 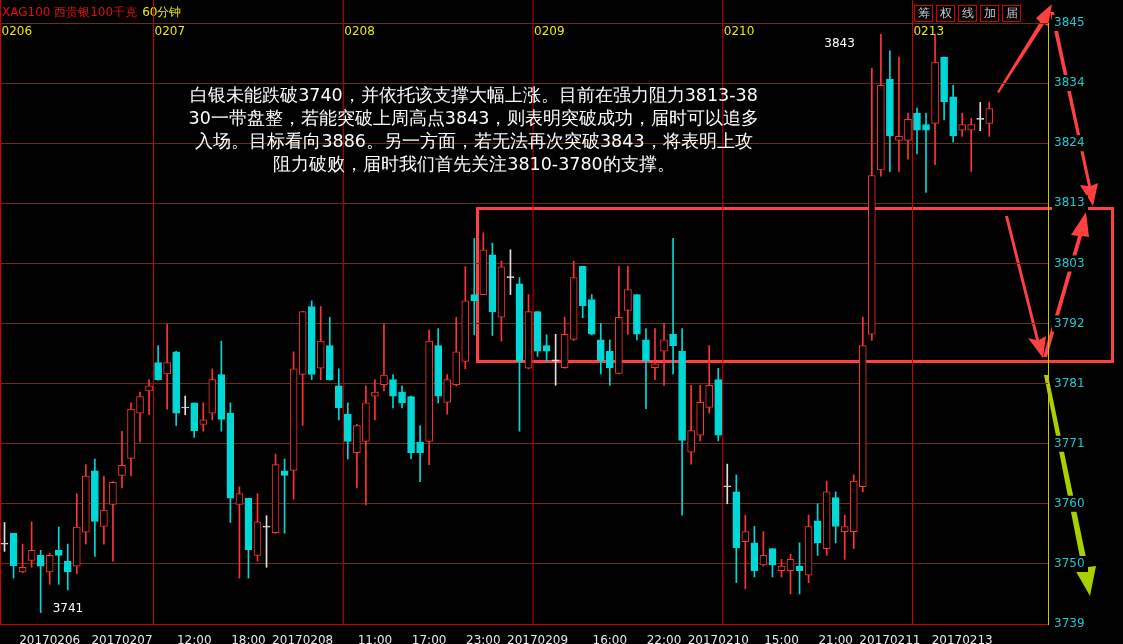 What do you see at coordinates (967, 13) in the screenshot?
I see `text: 线` at bounding box center [967, 13].